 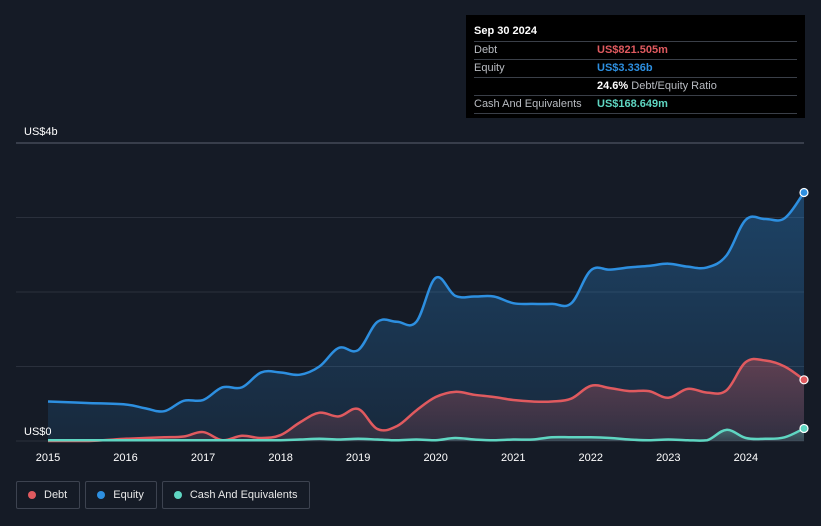 What do you see at coordinates (489, 68) in the screenshot?
I see `tooltip-equity-label: Equity` at bounding box center [489, 68].